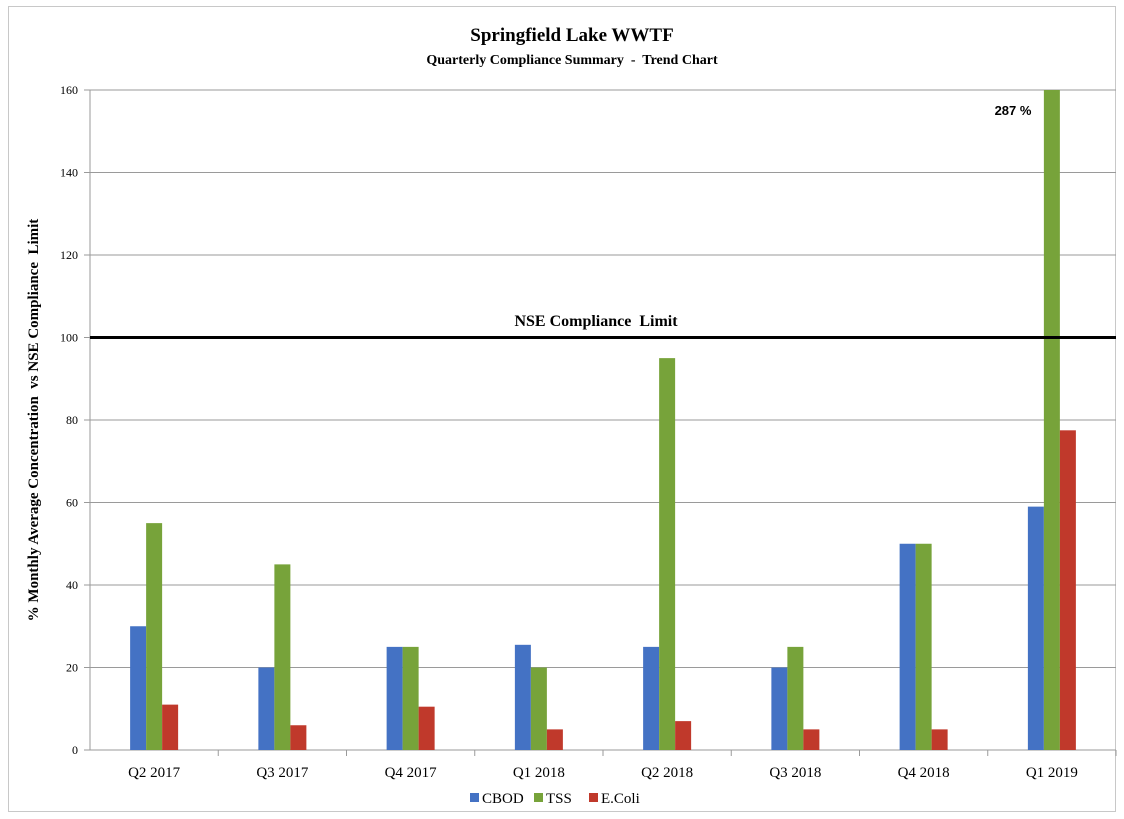 The width and height of the screenshot is (1124, 819). Describe the element at coordinates (939, 739) in the screenshot. I see `bar-e-coli-q4-2018` at that location.